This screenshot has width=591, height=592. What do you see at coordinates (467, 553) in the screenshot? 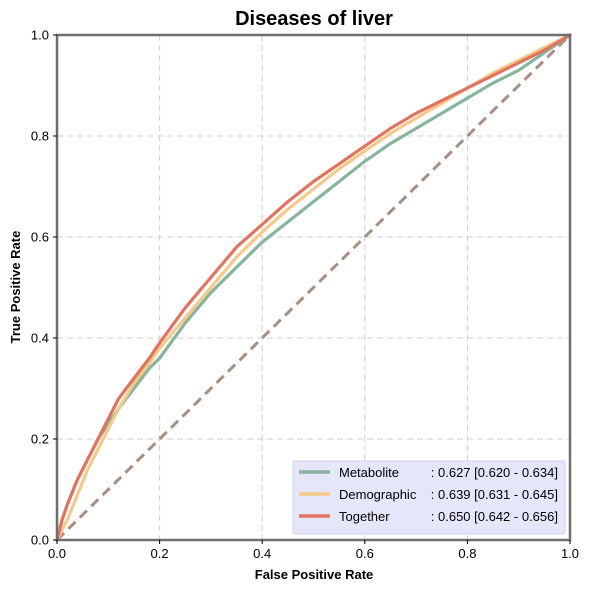
I see `x-tick-label: 0.8` at bounding box center [467, 553].